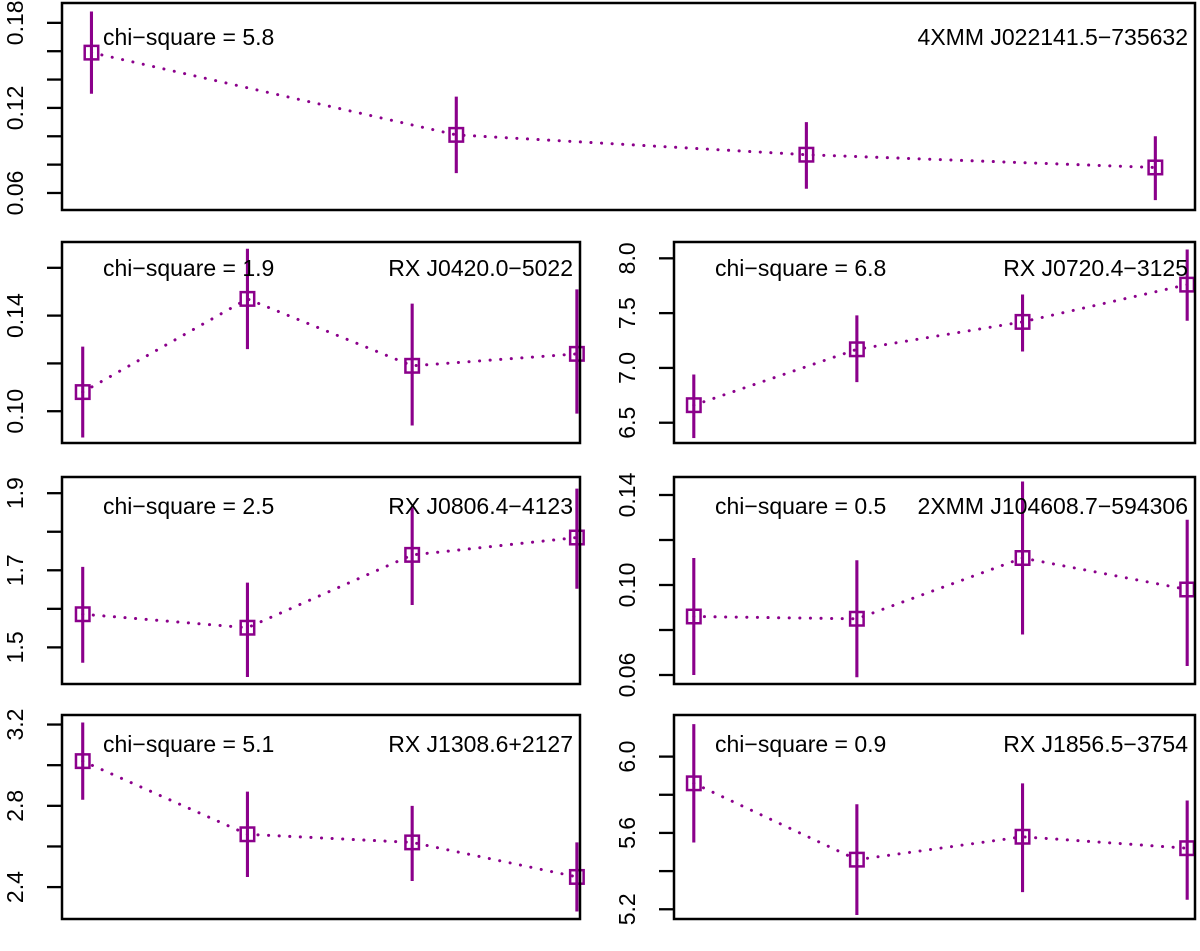  I want to click on y-axis-tick-label: 5.6, so click(627, 833).